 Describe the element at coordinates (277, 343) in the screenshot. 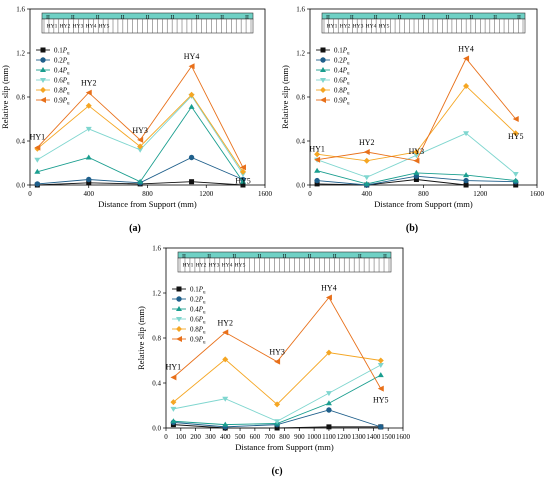

I see `series-0_9Pu` at that location.